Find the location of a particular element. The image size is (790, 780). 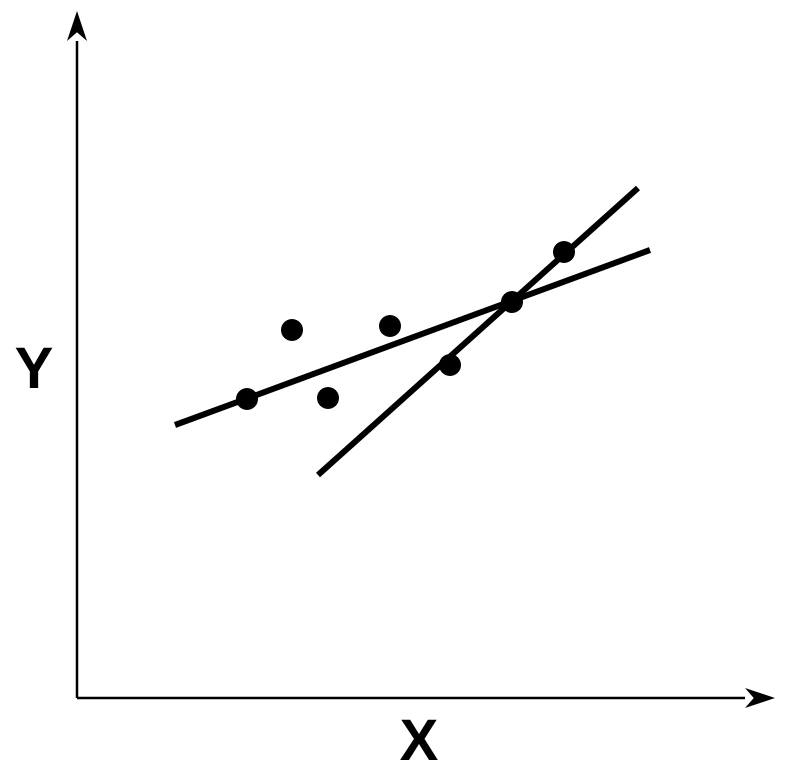

y-axis-label: Y is located at coordinates (34, 368).